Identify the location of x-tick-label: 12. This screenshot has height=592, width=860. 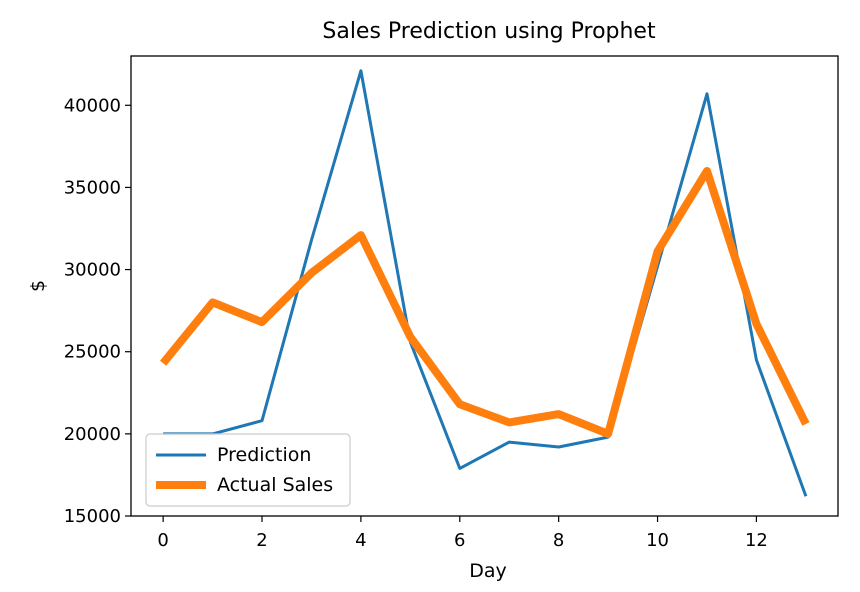
(756, 540).